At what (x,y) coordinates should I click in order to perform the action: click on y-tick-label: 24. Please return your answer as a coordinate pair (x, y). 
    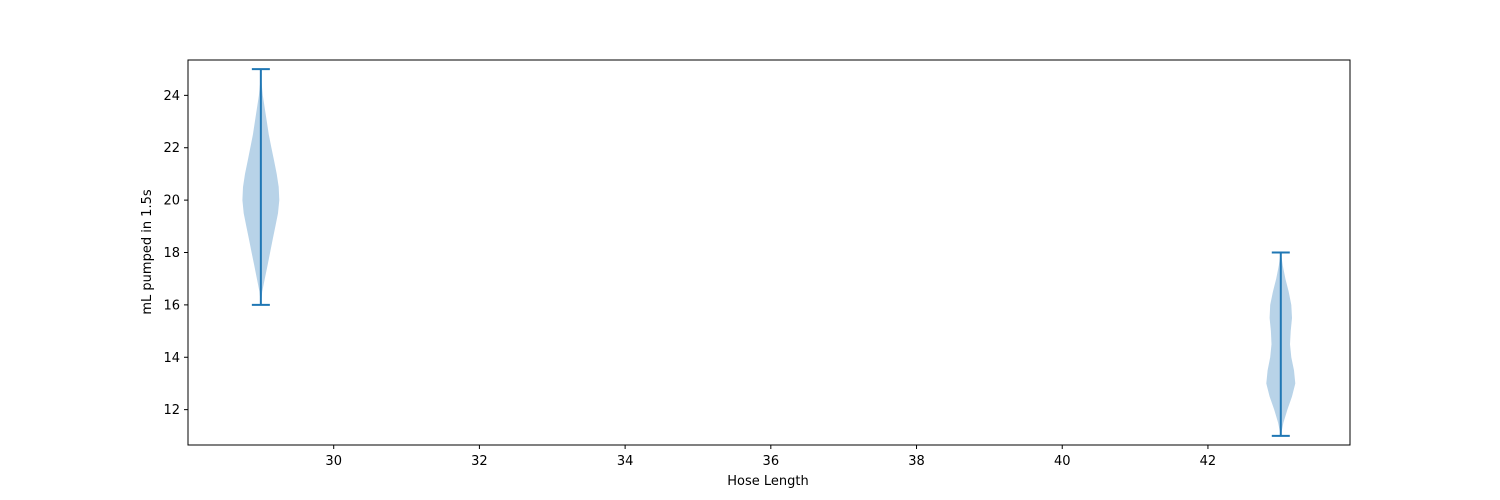
    Looking at the image, I should click on (171, 96).